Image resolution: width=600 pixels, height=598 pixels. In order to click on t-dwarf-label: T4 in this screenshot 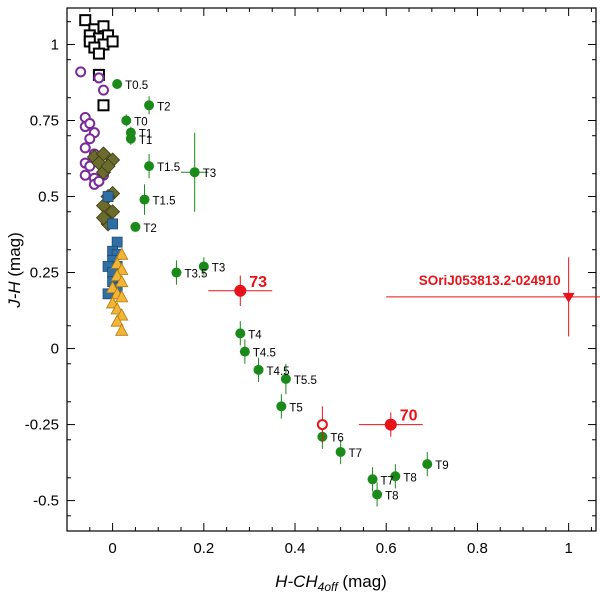, I will do `click(255, 335)`.